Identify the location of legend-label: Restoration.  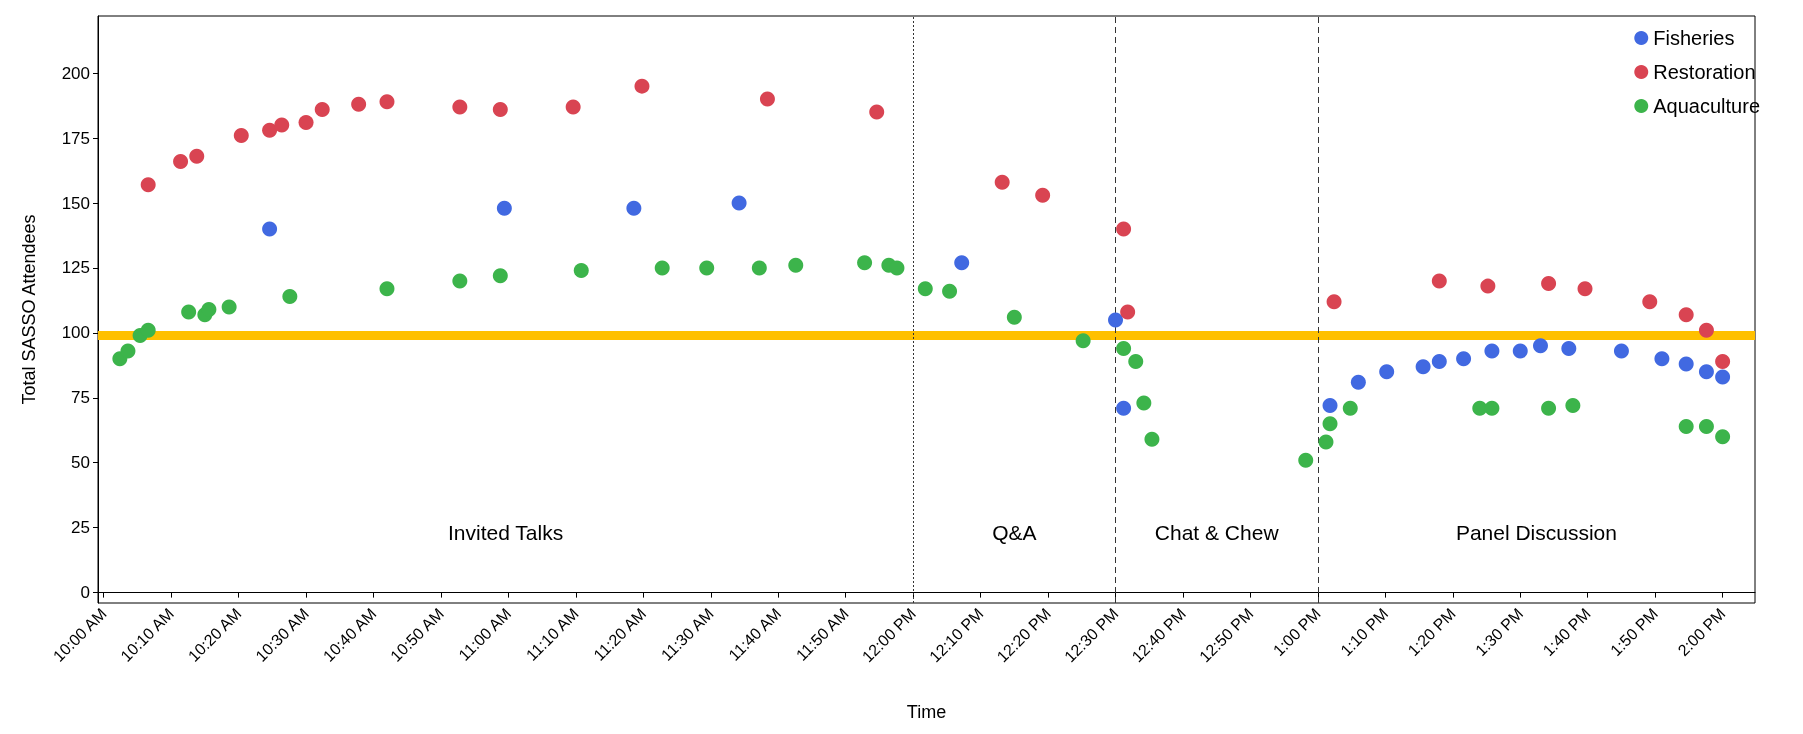
(1704, 72).